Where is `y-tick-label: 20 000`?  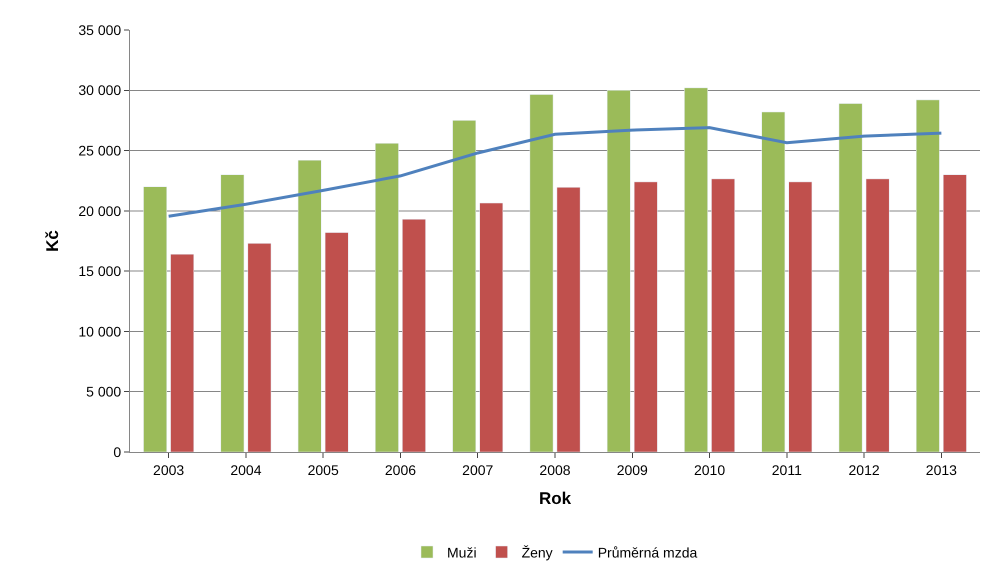
y-tick-label: 20 000 is located at coordinates (100, 210).